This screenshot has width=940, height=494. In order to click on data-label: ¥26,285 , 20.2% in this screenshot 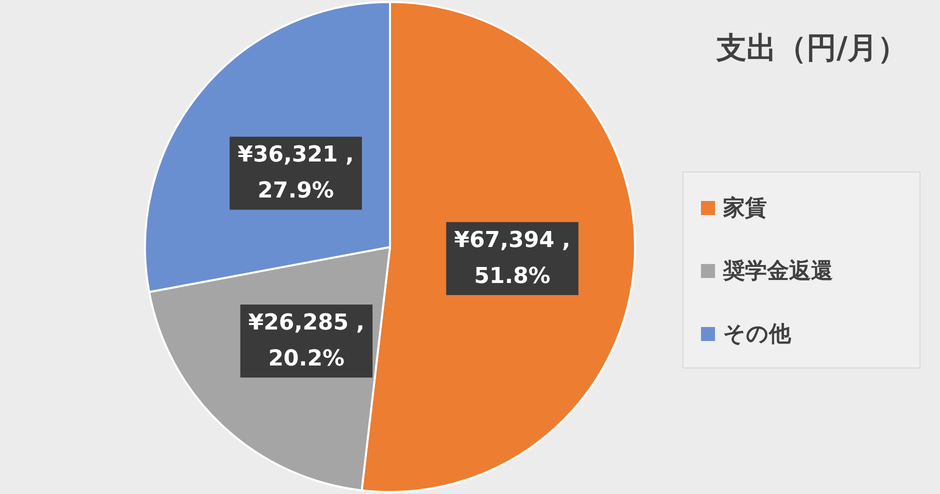, I will do `click(306, 341)`.